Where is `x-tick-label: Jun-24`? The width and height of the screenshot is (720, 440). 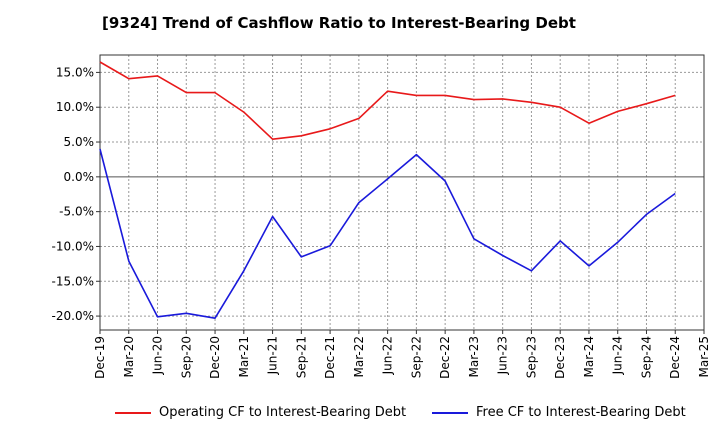 x-tick-label: Jun-24 is located at coordinates (618, 355).